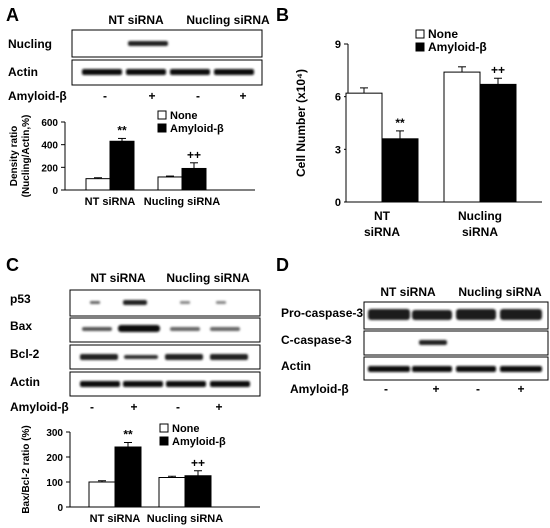 This screenshot has width=550, height=528. What do you see at coordinates (25, 354) in the screenshot?
I see `blot-row-label: Bcl-2` at bounding box center [25, 354].